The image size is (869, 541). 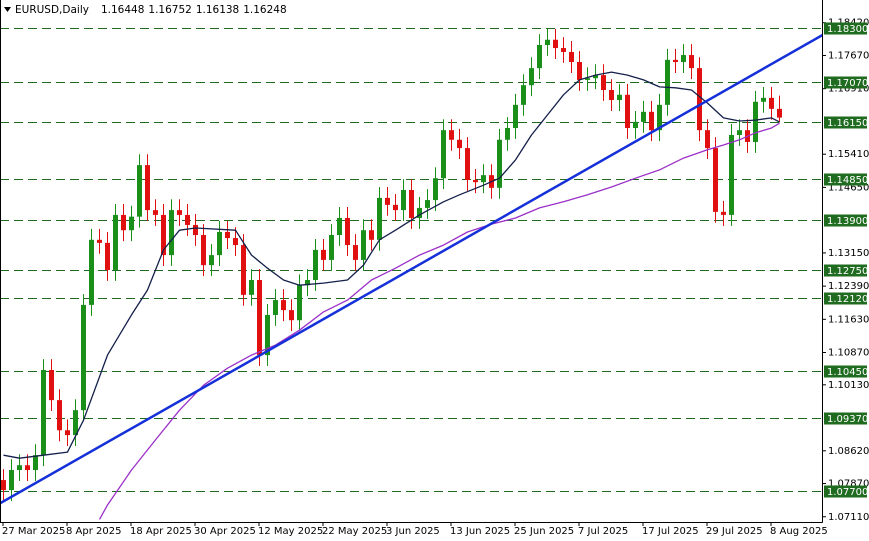 What do you see at coordinates (734, 531) in the screenshot?
I see `x-tick-label: 29 Jul 2025` at bounding box center [734, 531].